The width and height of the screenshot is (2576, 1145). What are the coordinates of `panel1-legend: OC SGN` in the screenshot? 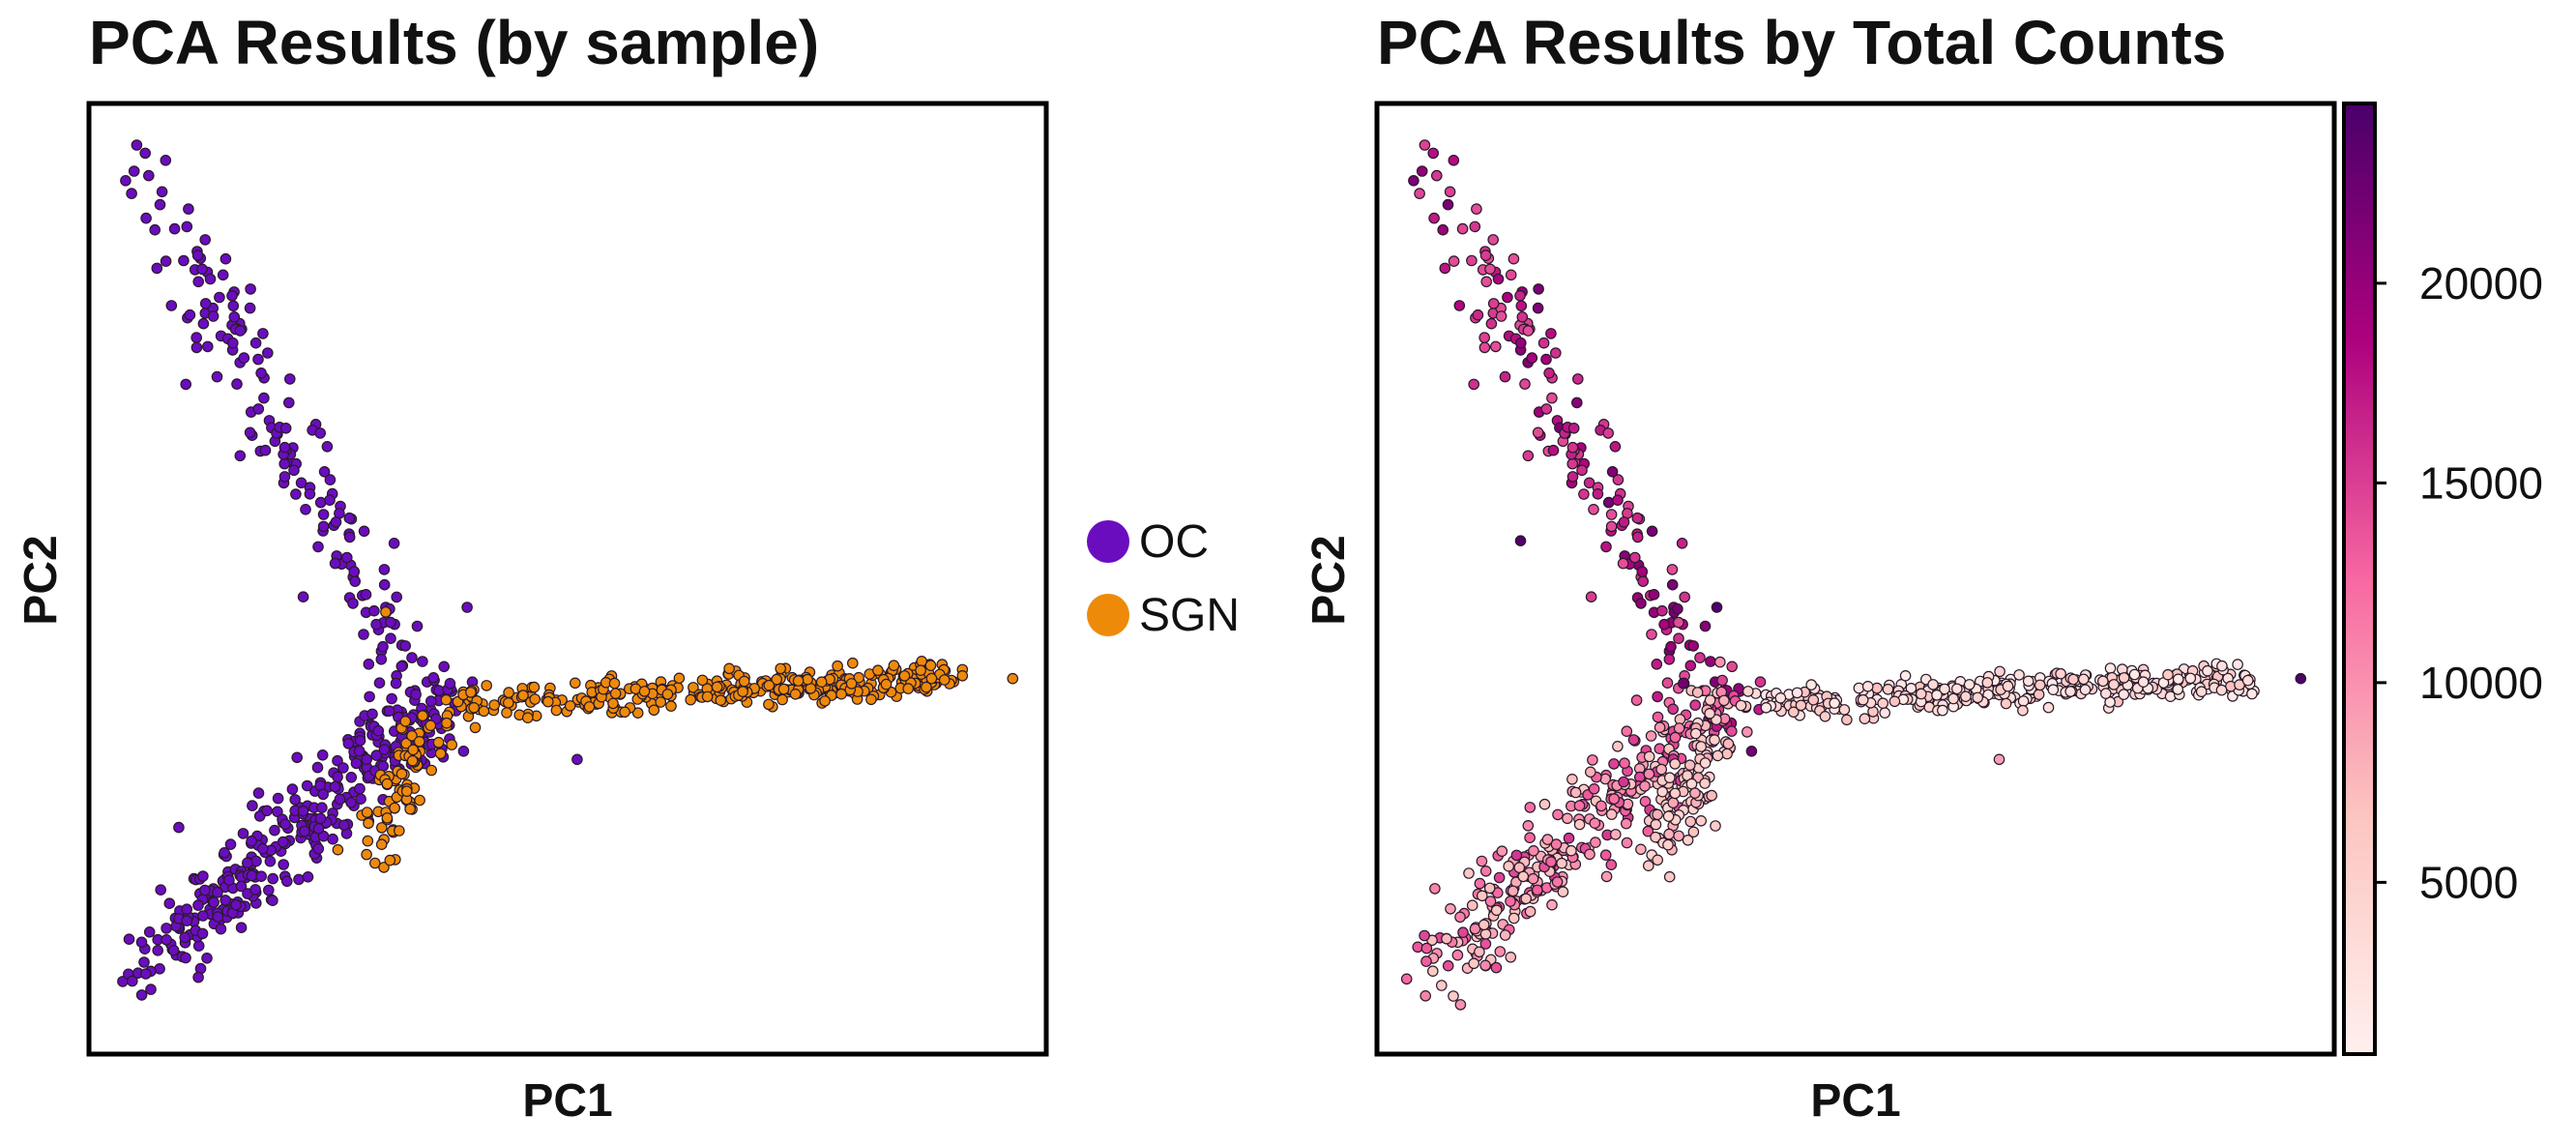 It's located at (1163, 579).